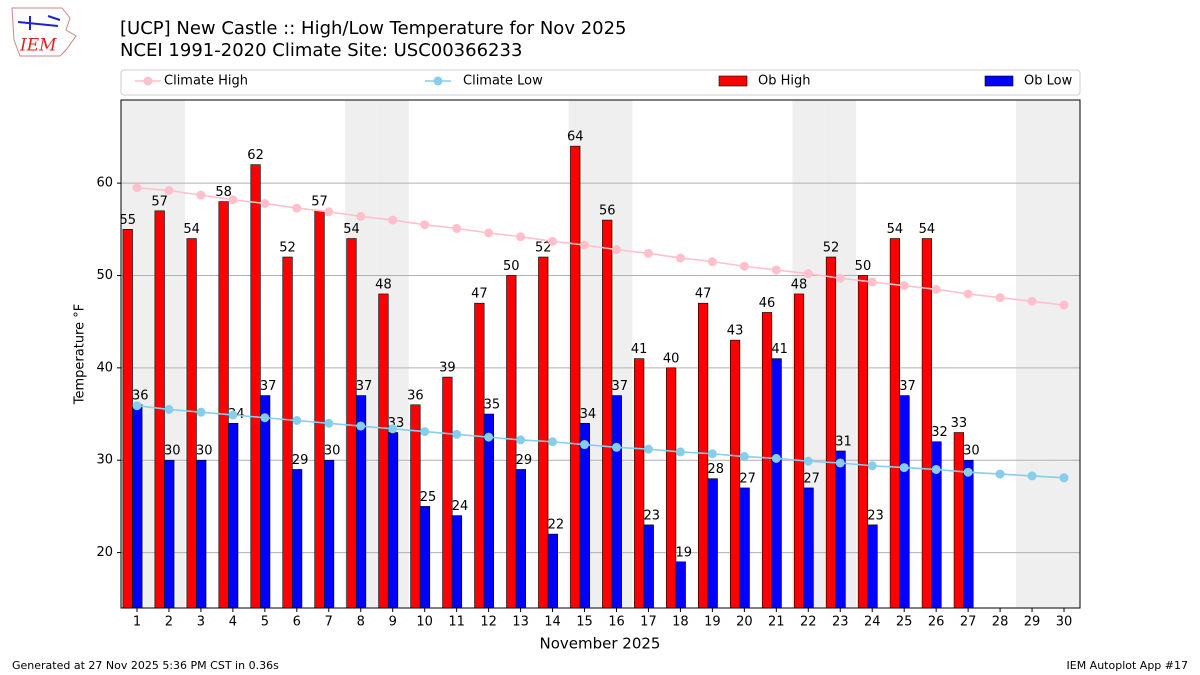 The width and height of the screenshot is (1200, 675). What do you see at coordinates (44, 32) in the screenshot?
I see `logo: IEM` at bounding box center [44, 32].